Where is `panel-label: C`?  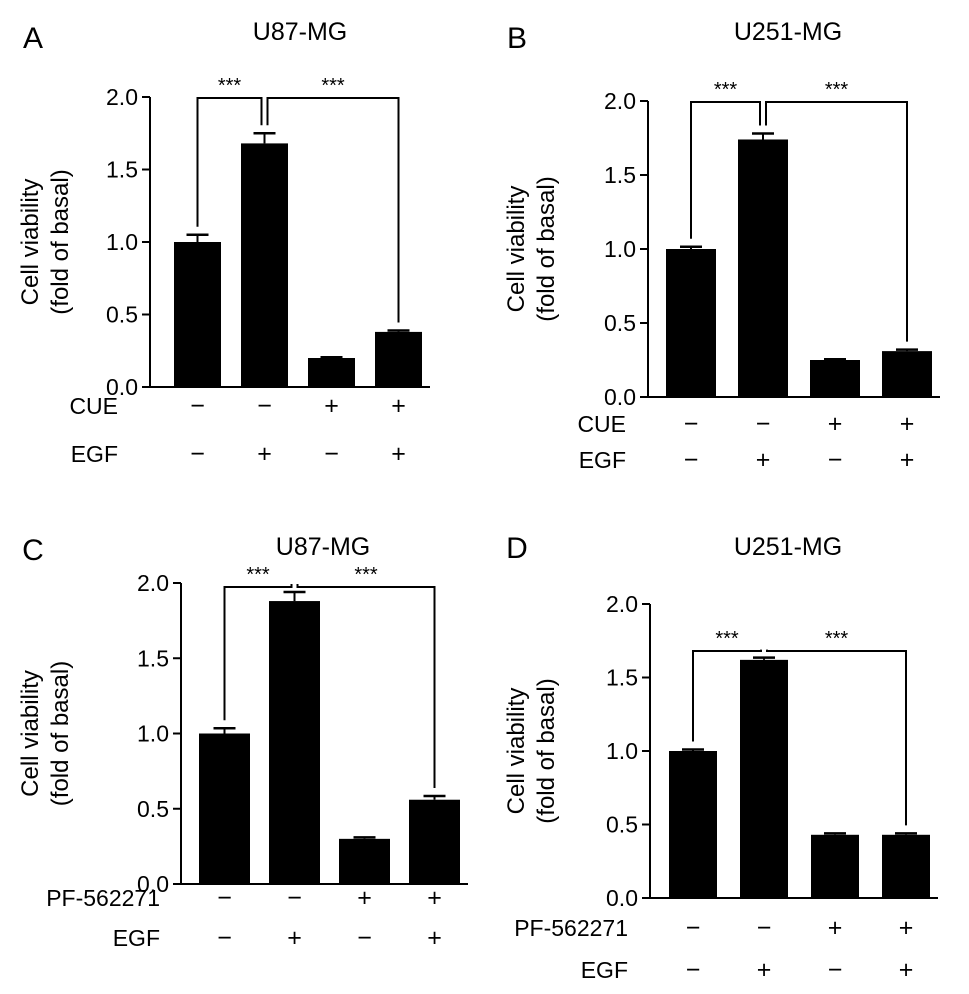 panel-label: C is located at coordinates (33, 550).